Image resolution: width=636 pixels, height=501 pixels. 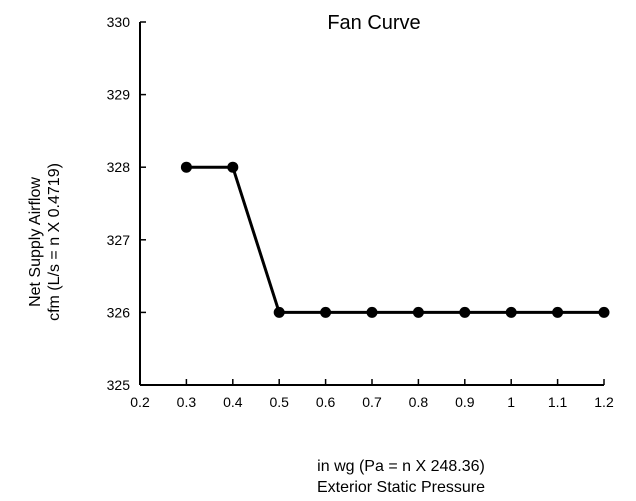 I want to click on y-tick-label: 327, so click(x=119, y=240).